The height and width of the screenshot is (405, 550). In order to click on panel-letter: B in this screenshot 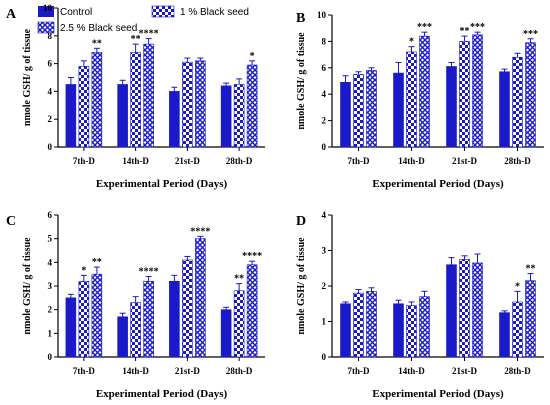, I will do `click(300, 18)`.